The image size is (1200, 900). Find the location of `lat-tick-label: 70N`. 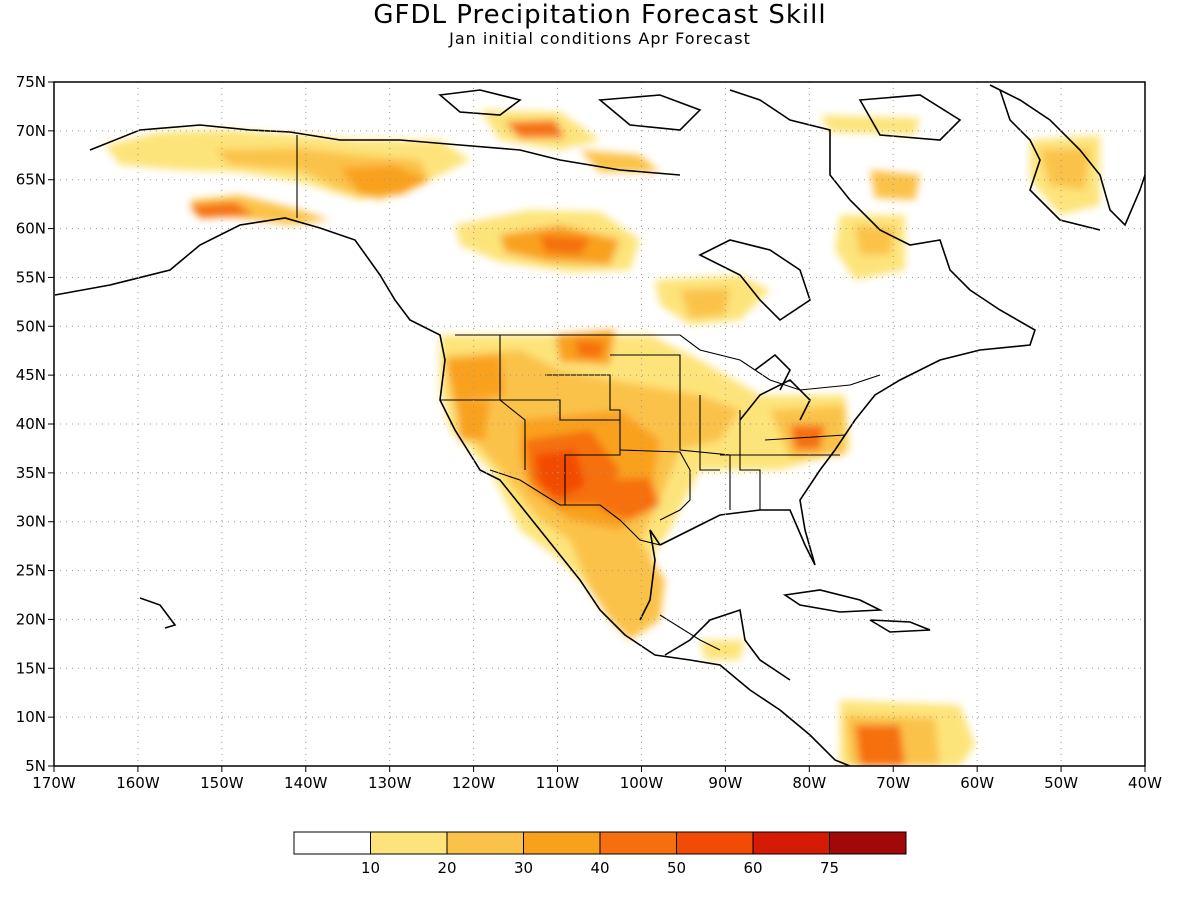

lat-tick-label: 70N is located at coordinates (31, 131).